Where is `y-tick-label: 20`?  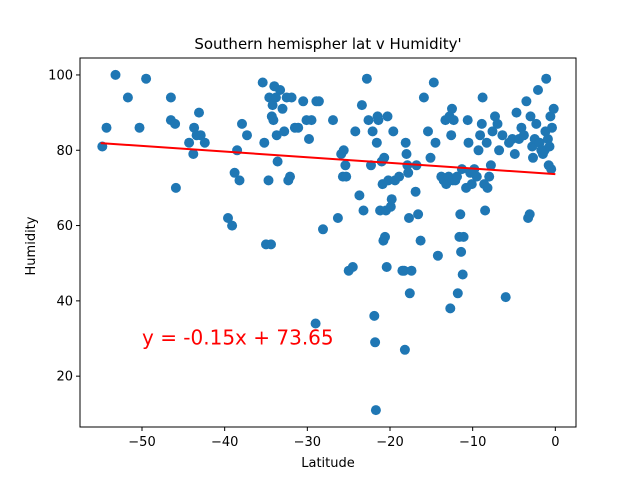 y-tick-label: 20 is located at coordinates (64, 377).